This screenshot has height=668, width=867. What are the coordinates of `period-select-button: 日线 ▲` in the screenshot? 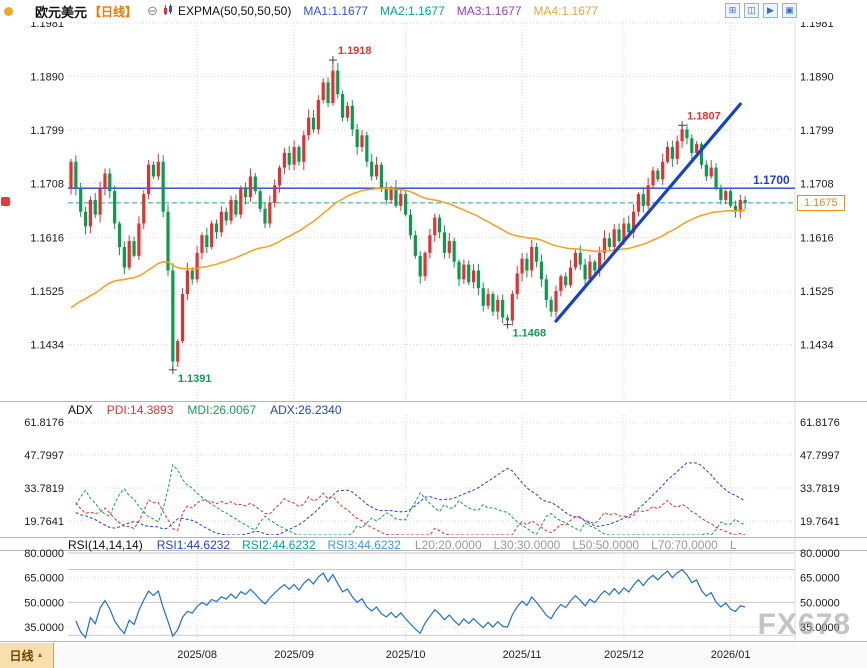 It's located at (27, 655).